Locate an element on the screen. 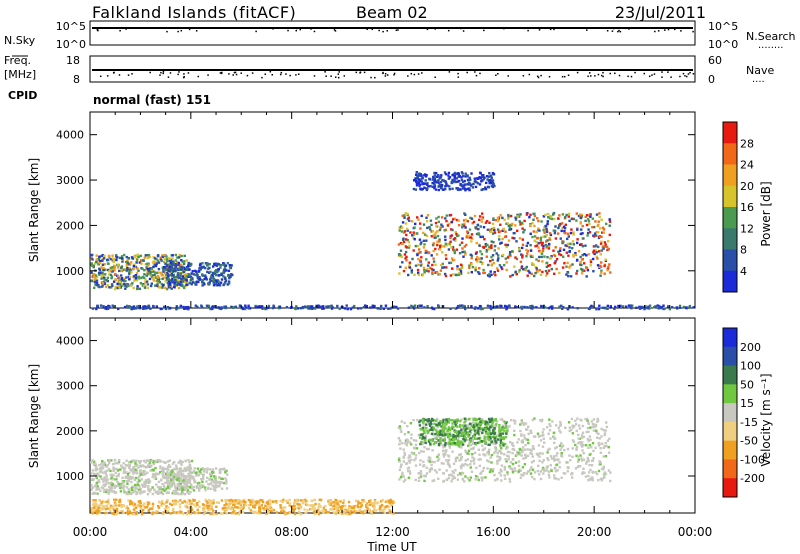 The height and width of the screenshot is (554, 800). freq-right-tick-bottom: 0 is located at coordinates (711, 79).